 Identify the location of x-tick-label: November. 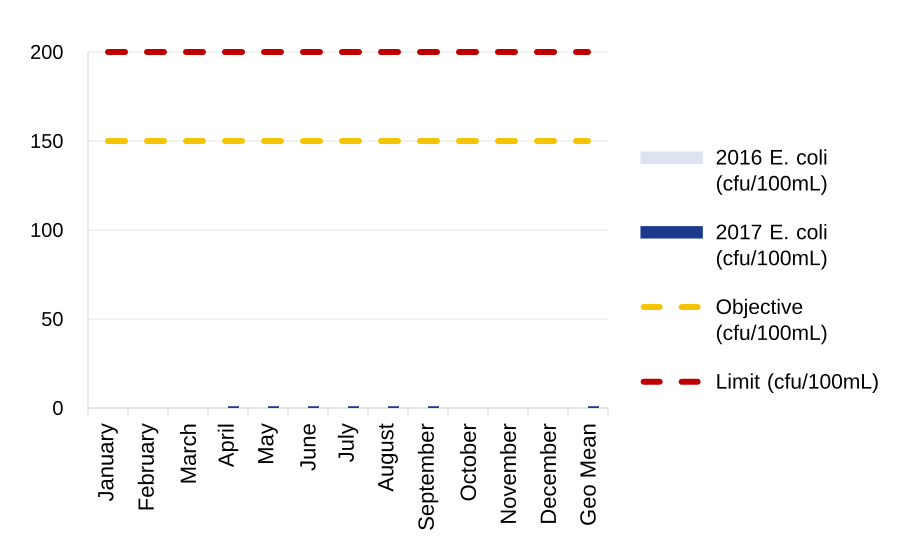
(508, 473).